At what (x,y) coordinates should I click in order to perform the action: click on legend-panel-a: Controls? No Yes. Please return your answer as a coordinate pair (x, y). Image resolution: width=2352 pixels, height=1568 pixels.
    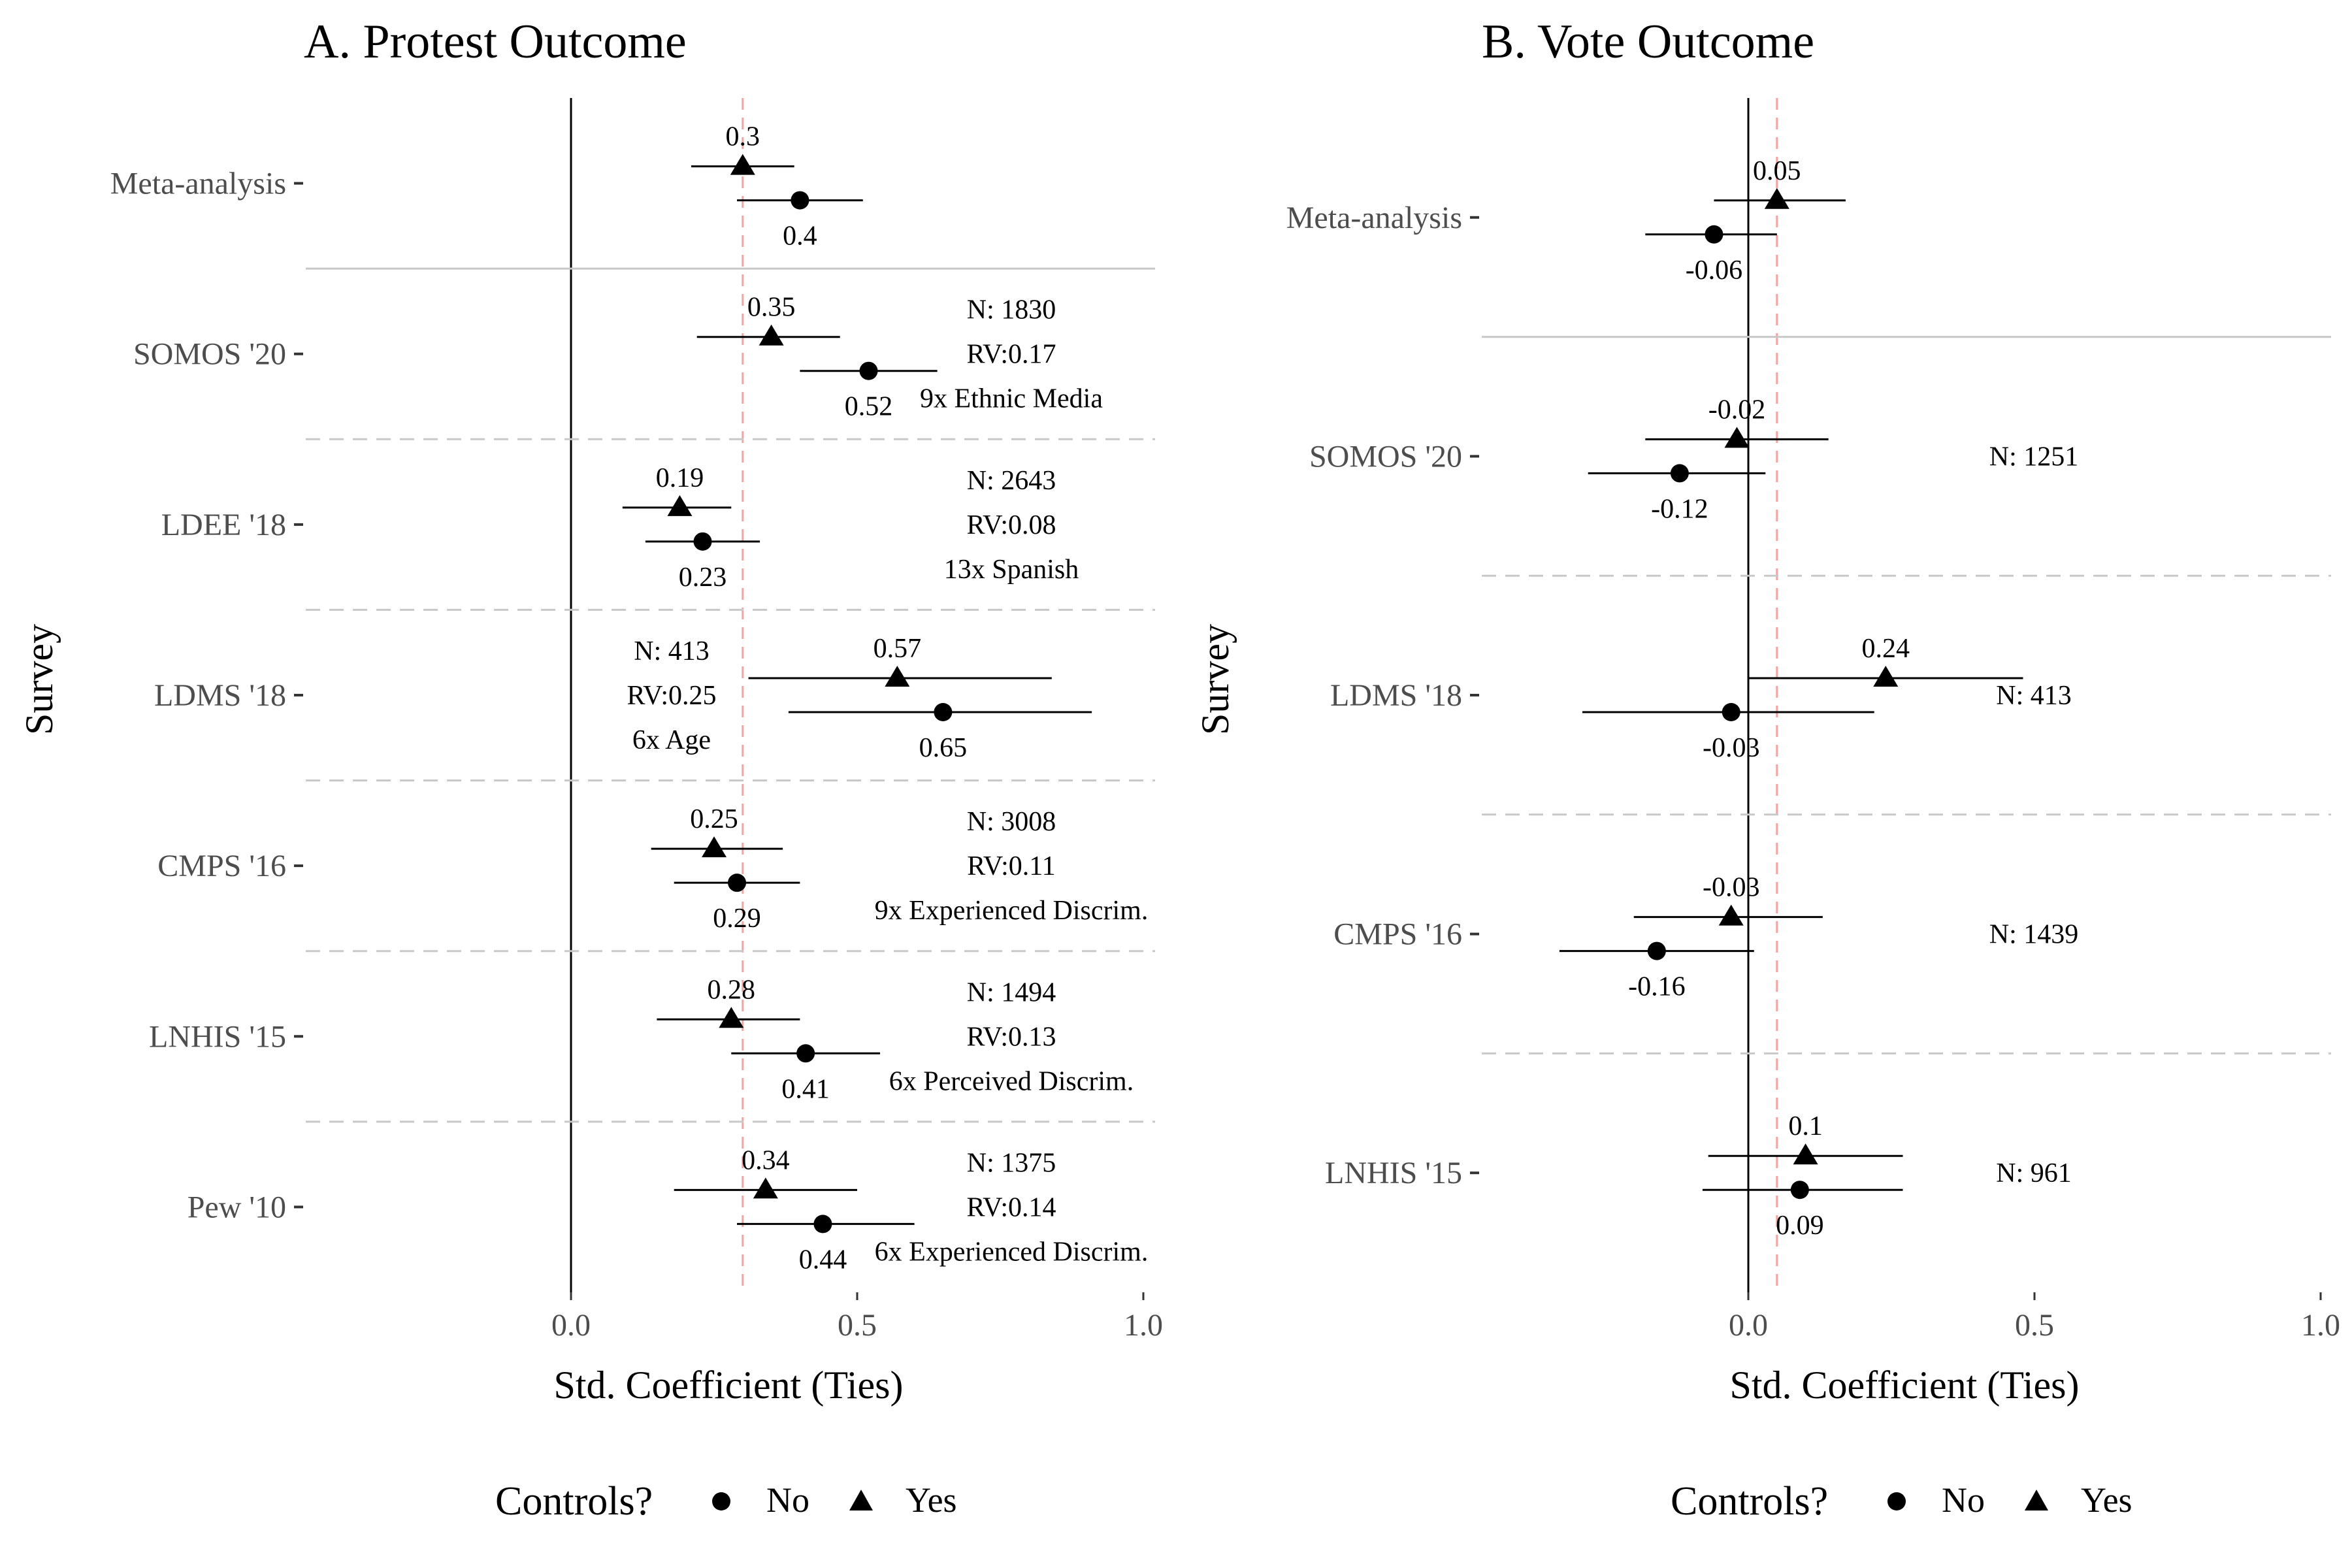
    Looking at the image, I should click on (726, 1501).